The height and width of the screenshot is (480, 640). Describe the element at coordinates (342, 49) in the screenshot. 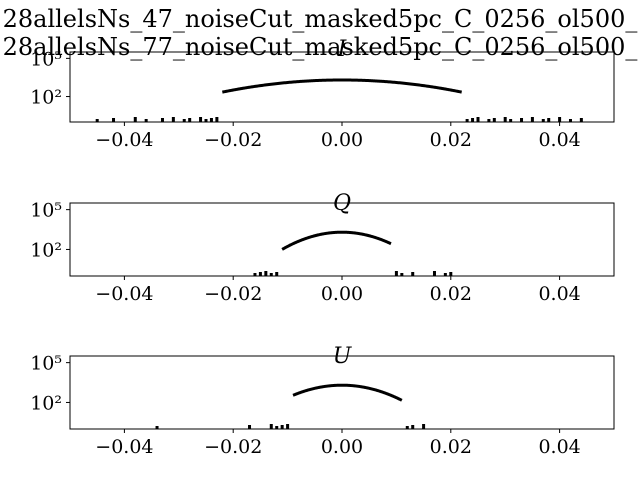

I see `panel-title: I` at that location.